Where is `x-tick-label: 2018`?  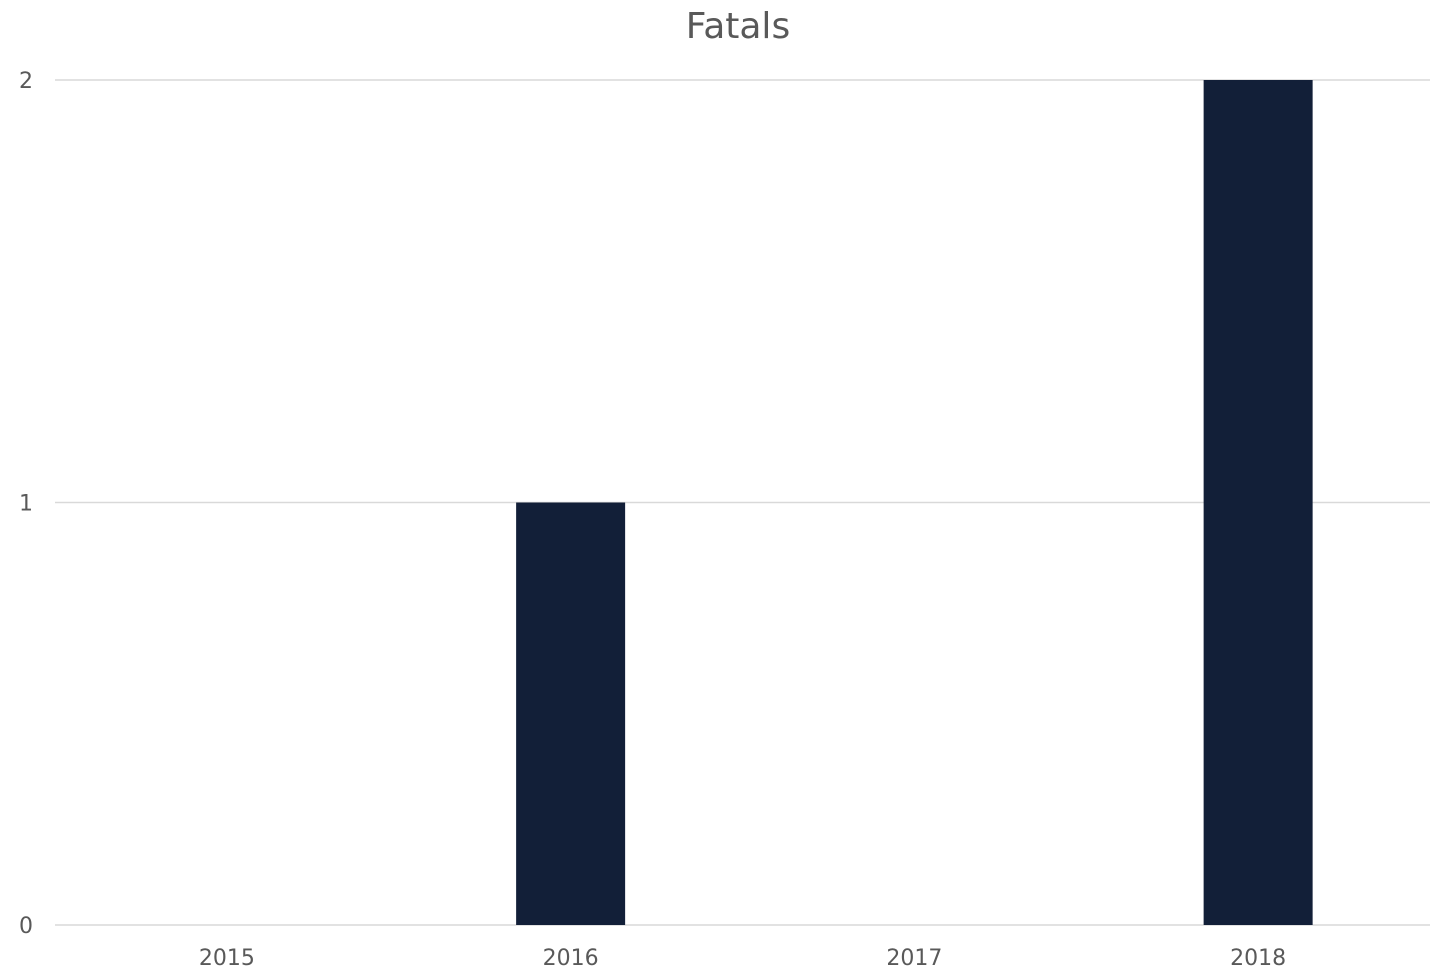 x-tick-label: 2018 is located at coordinates (1258, 958).